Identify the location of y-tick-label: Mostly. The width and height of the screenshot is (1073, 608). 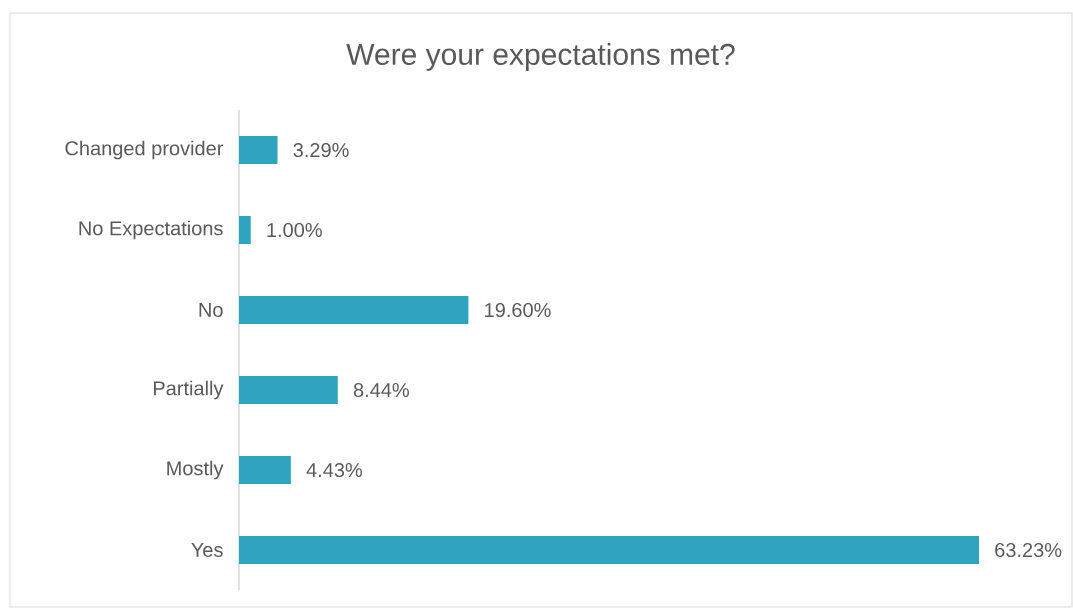
(195, 470).